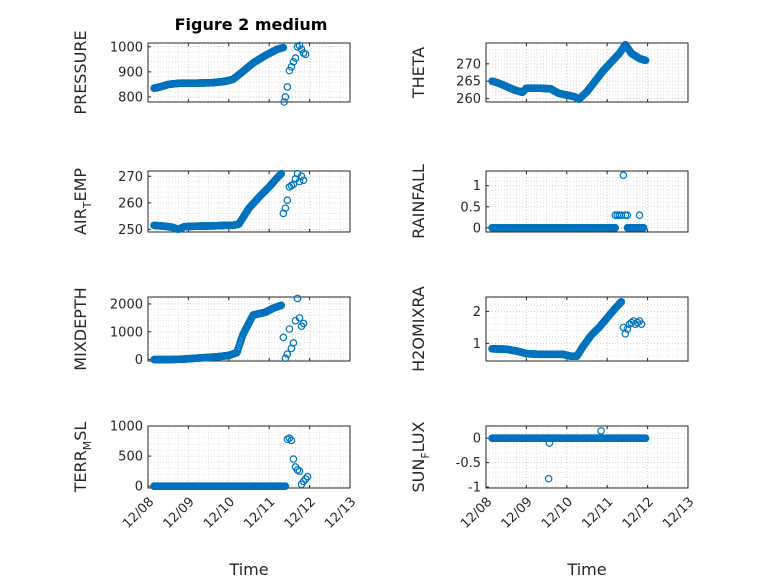 The image size is (778, 583). What do you see at coordinates (470, 207) in the screenshot?
I see `y-tick-label: 0.5` at bounding box center [470, 207].